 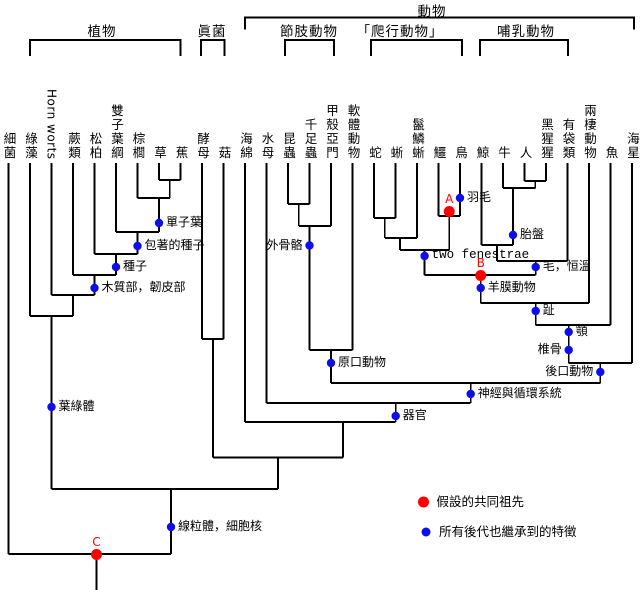 What do you see at coordinates (212, 32) in the screenshot?
I see `group-label: 眞菌` at bounding box center [212, 32].